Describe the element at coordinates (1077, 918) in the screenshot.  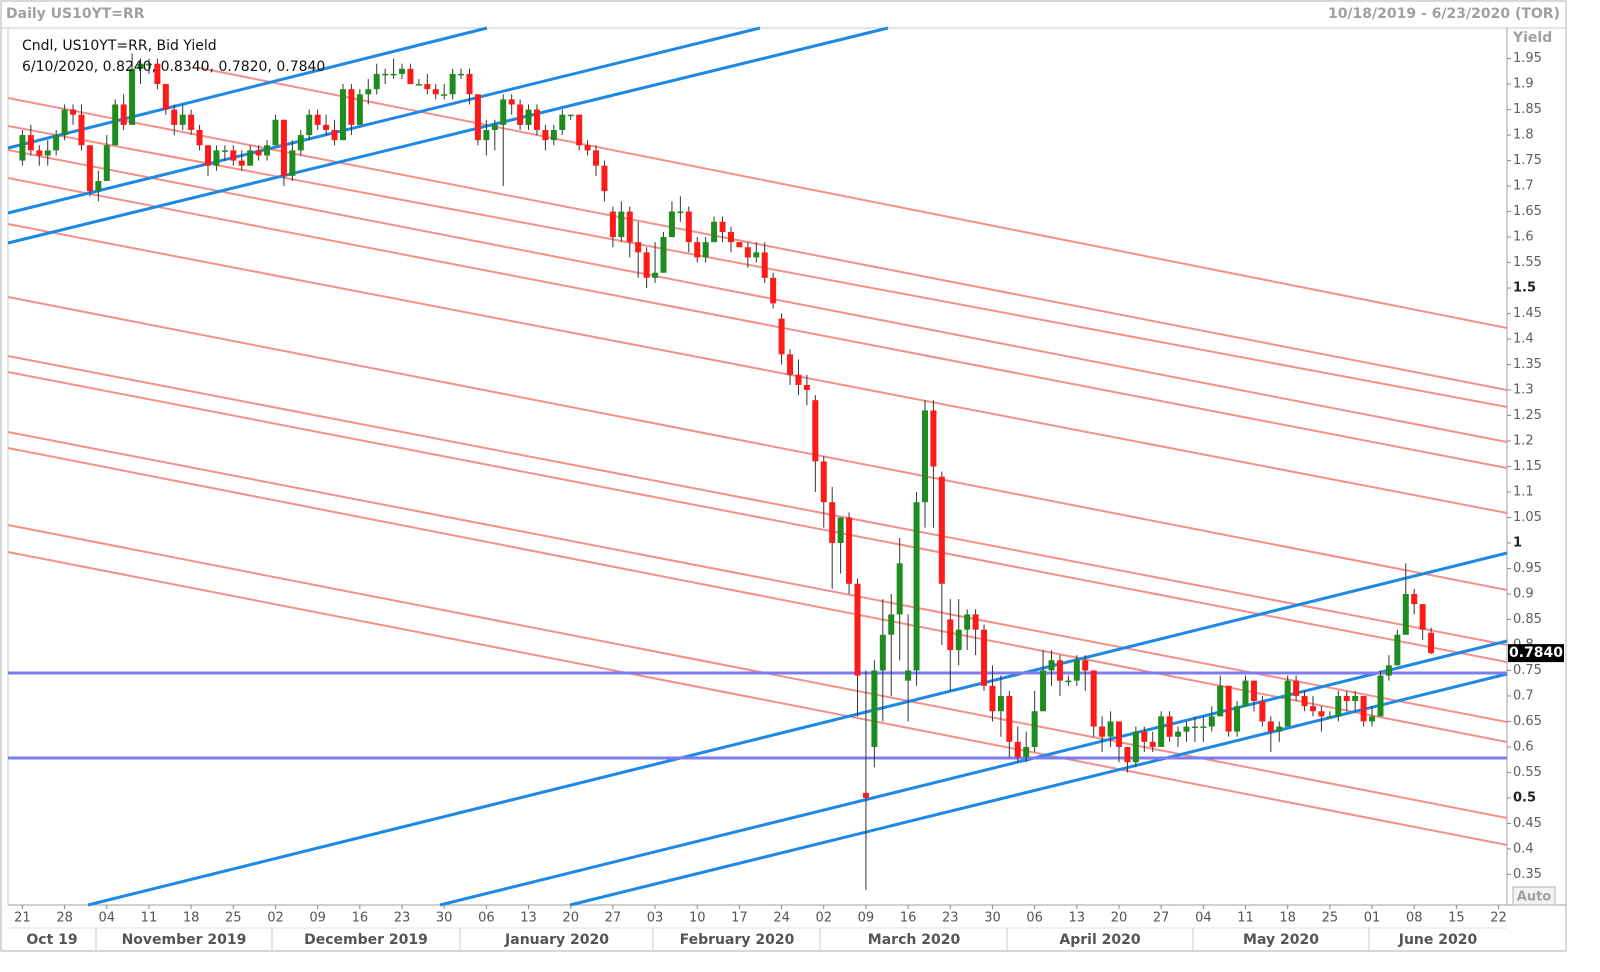
I see `x-tick-label: 13` at that location.